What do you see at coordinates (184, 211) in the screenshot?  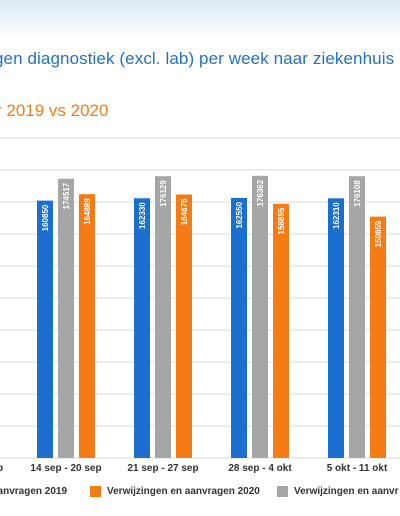 I see `data-label: 164675` at bounding box center [184, 211].